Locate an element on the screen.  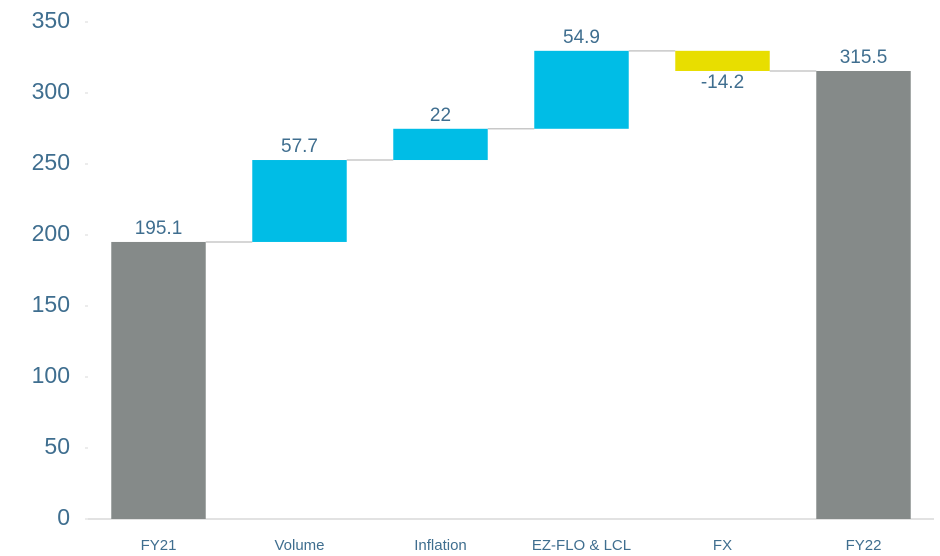
value-label: 54.9 is located at coordinates (581, 37).